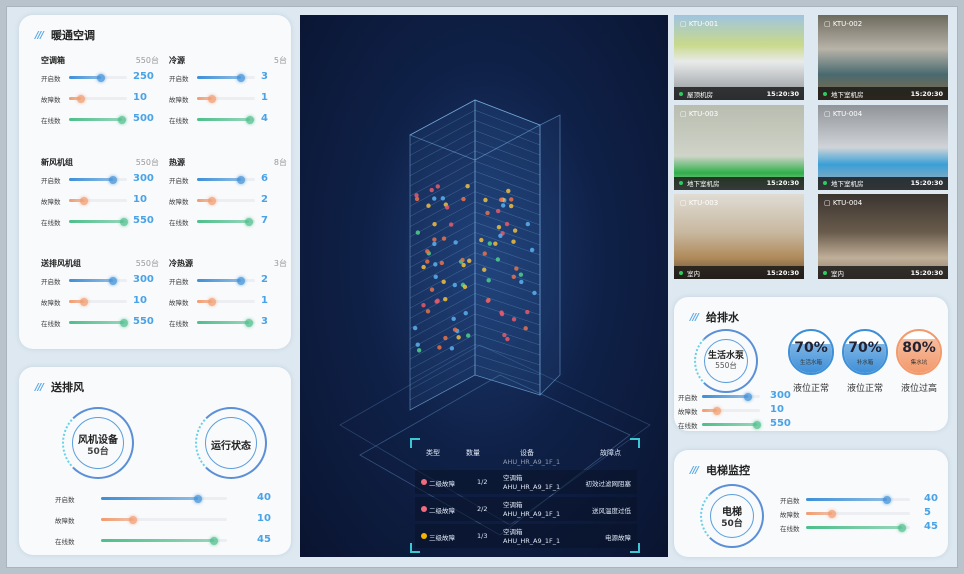  I want to click on alarm-device-id: AHU_HR_A9_1F_1, so click(532, 514).